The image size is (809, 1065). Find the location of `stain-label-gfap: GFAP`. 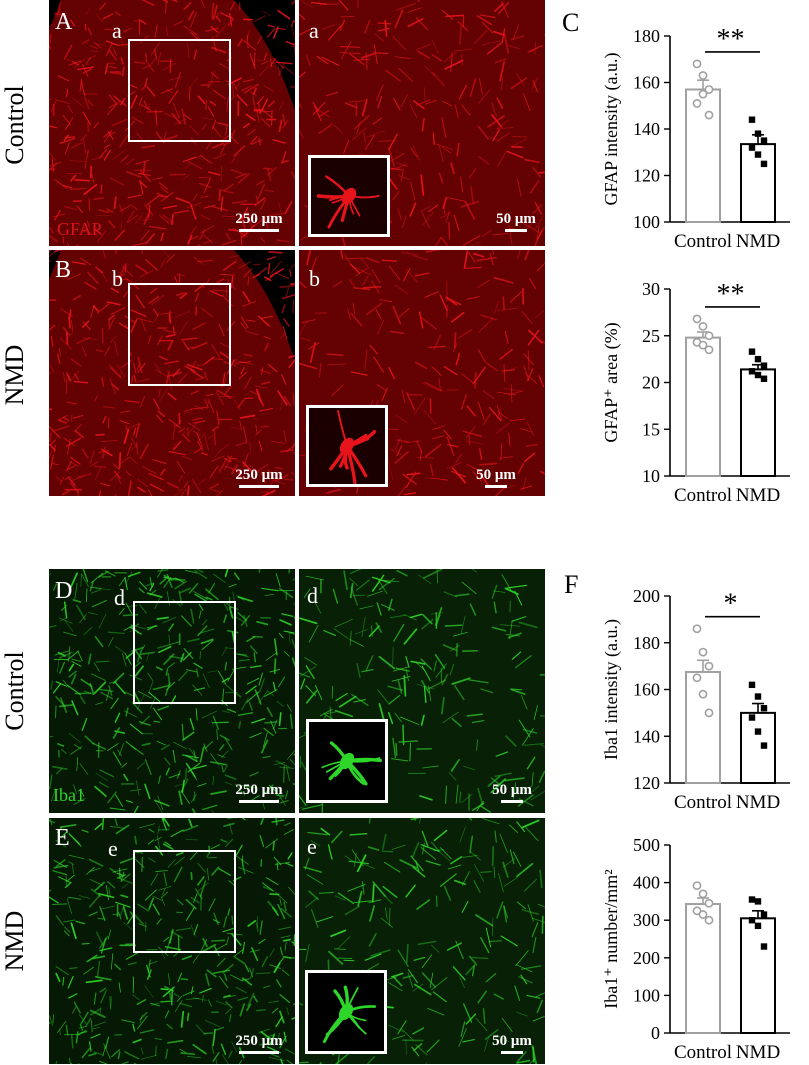

stain-label-gfap: GFAP is located at coordinates (79, 229).